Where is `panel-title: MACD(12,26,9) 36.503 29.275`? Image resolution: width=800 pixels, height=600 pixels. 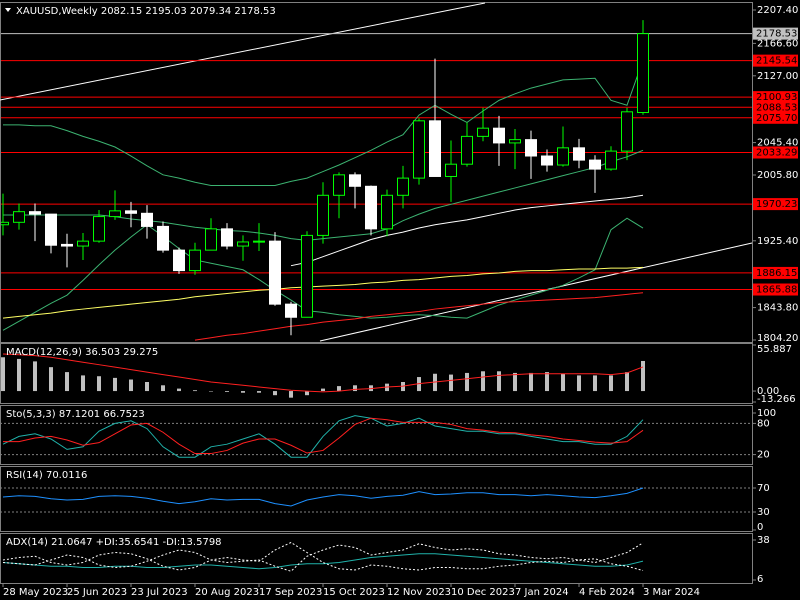
panel-title: MACD(12,26,9) 36.503 29.275 is located at coordinates (82, 352).